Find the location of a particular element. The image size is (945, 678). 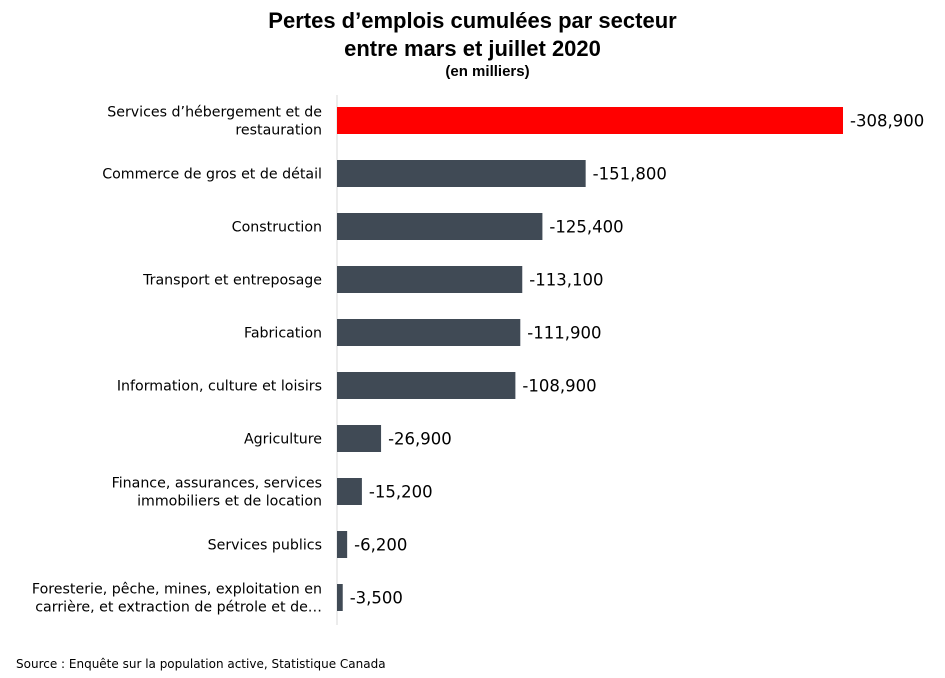

data-label: -151,800 is located at coordinates (630, 174).